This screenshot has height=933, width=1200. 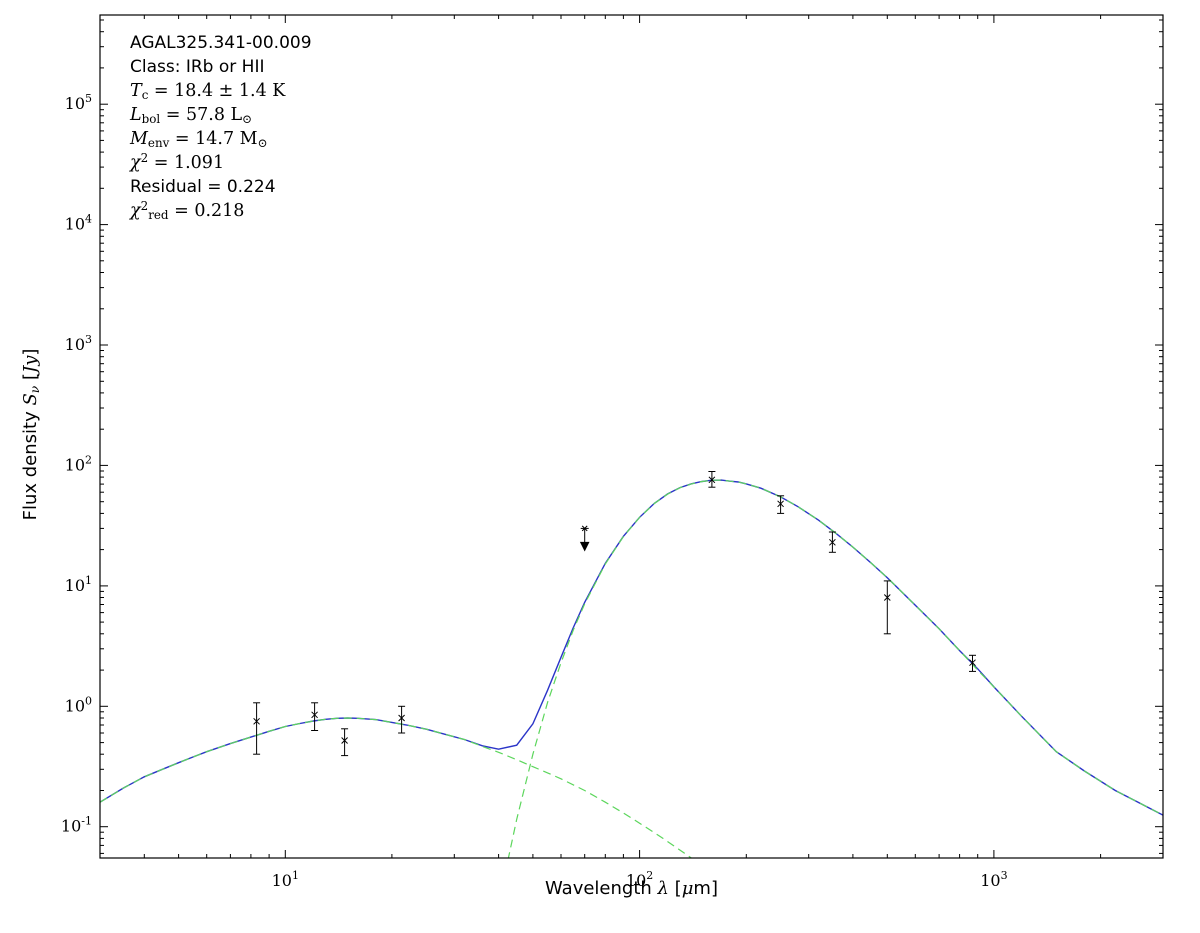 I want to click on annotation-line: Menv = 14.7 M⊙, so click(x=199, y=139).